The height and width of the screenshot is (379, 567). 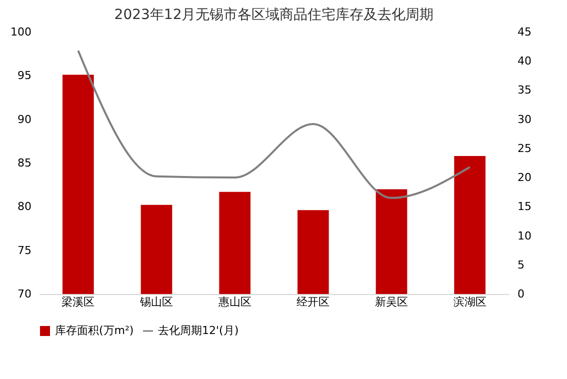 I want to click on y-tick-label: 70, so click(x=25, y=294).